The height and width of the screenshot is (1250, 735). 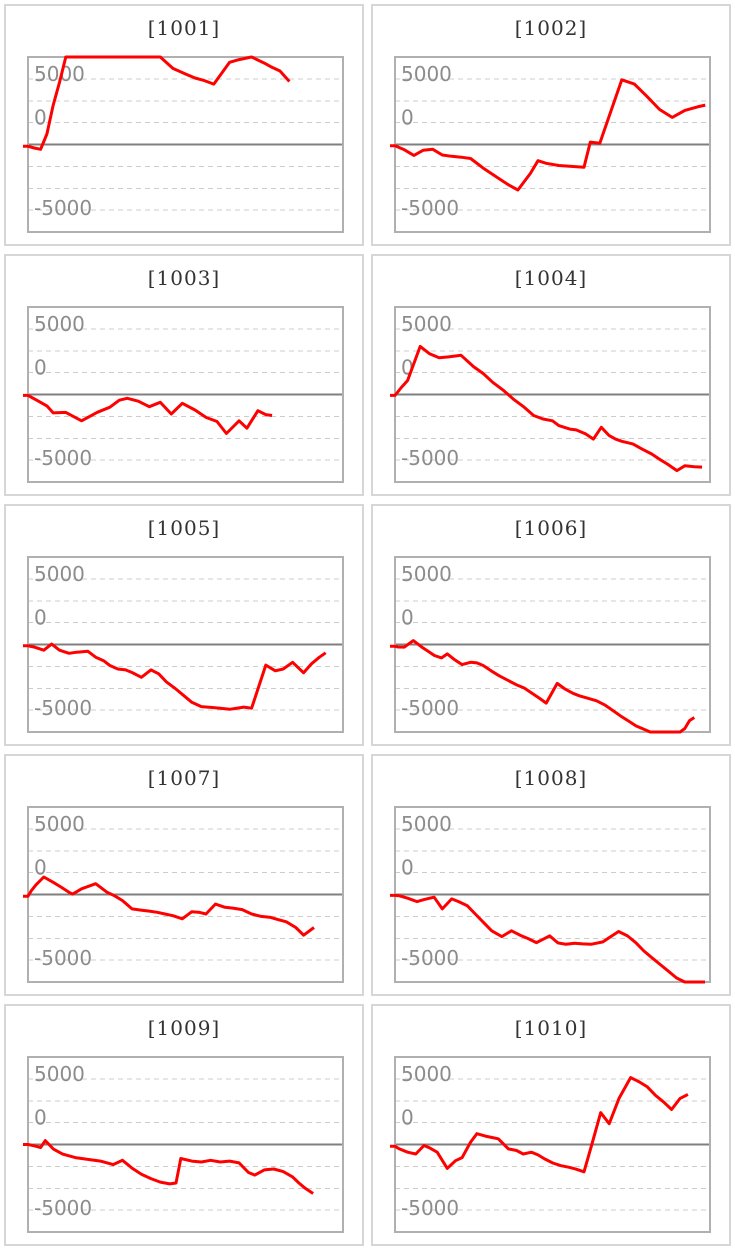 I want to click on chart-panel-1010: [1010] 5000 0 -5000, so click(x=551, y=1125).